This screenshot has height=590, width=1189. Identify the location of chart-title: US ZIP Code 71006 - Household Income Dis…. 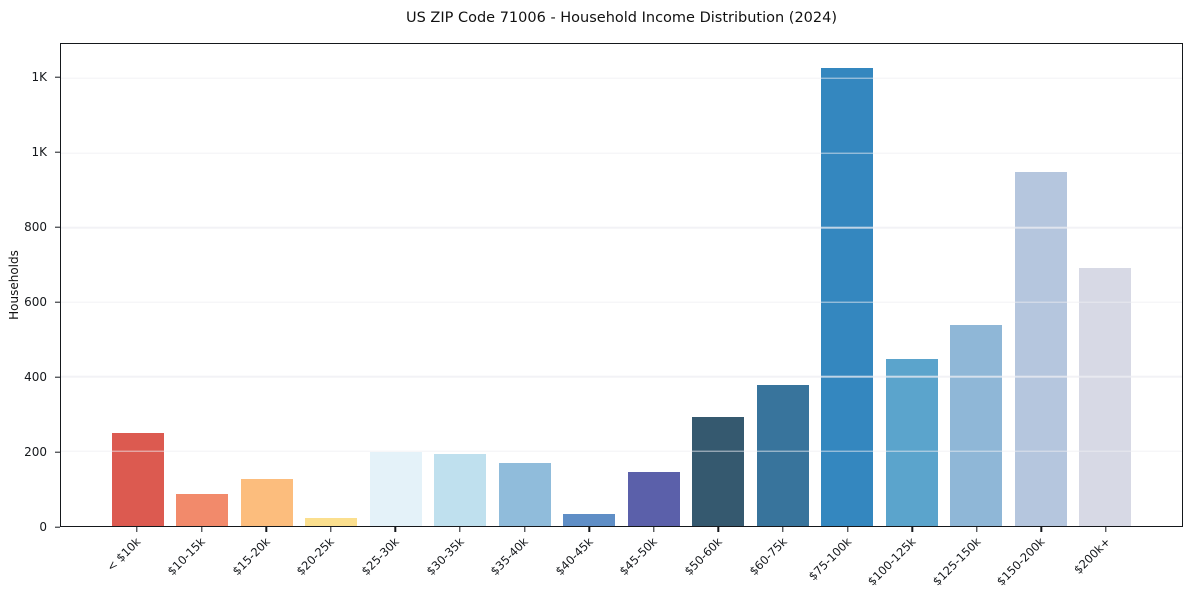
(621, 18).